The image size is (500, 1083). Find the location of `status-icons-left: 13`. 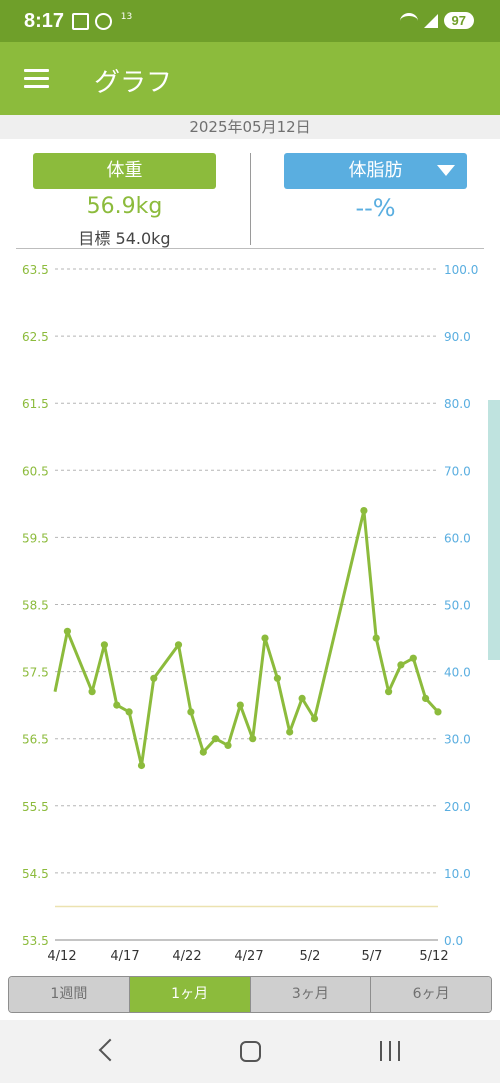

status-icons-left: 13 is located at coordinates (103, 21).